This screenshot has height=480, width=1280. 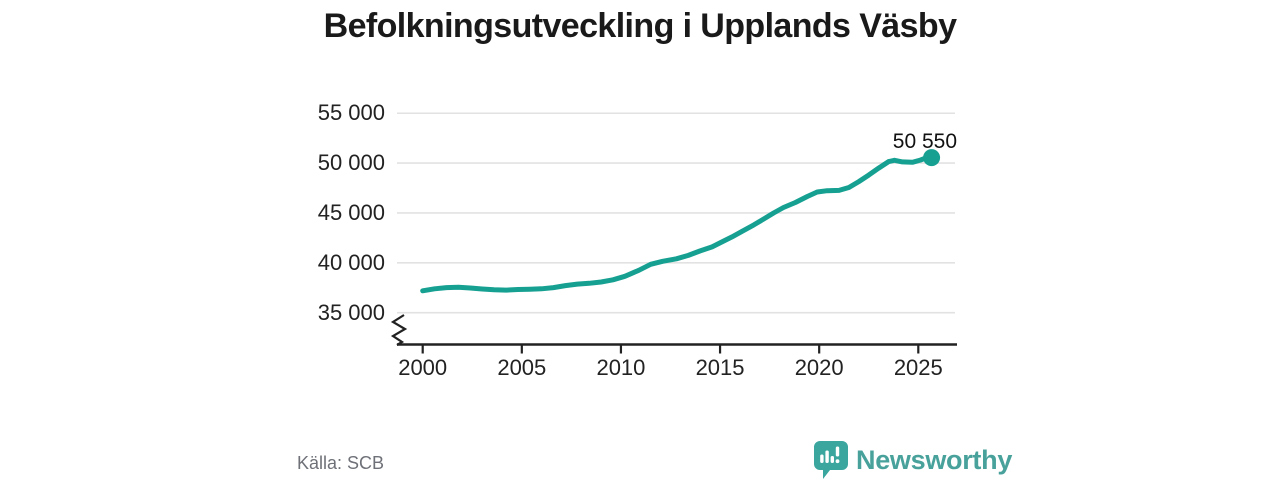 I want to click on newsworthy-logo: Newsworthy, so click(x=912, y=460).